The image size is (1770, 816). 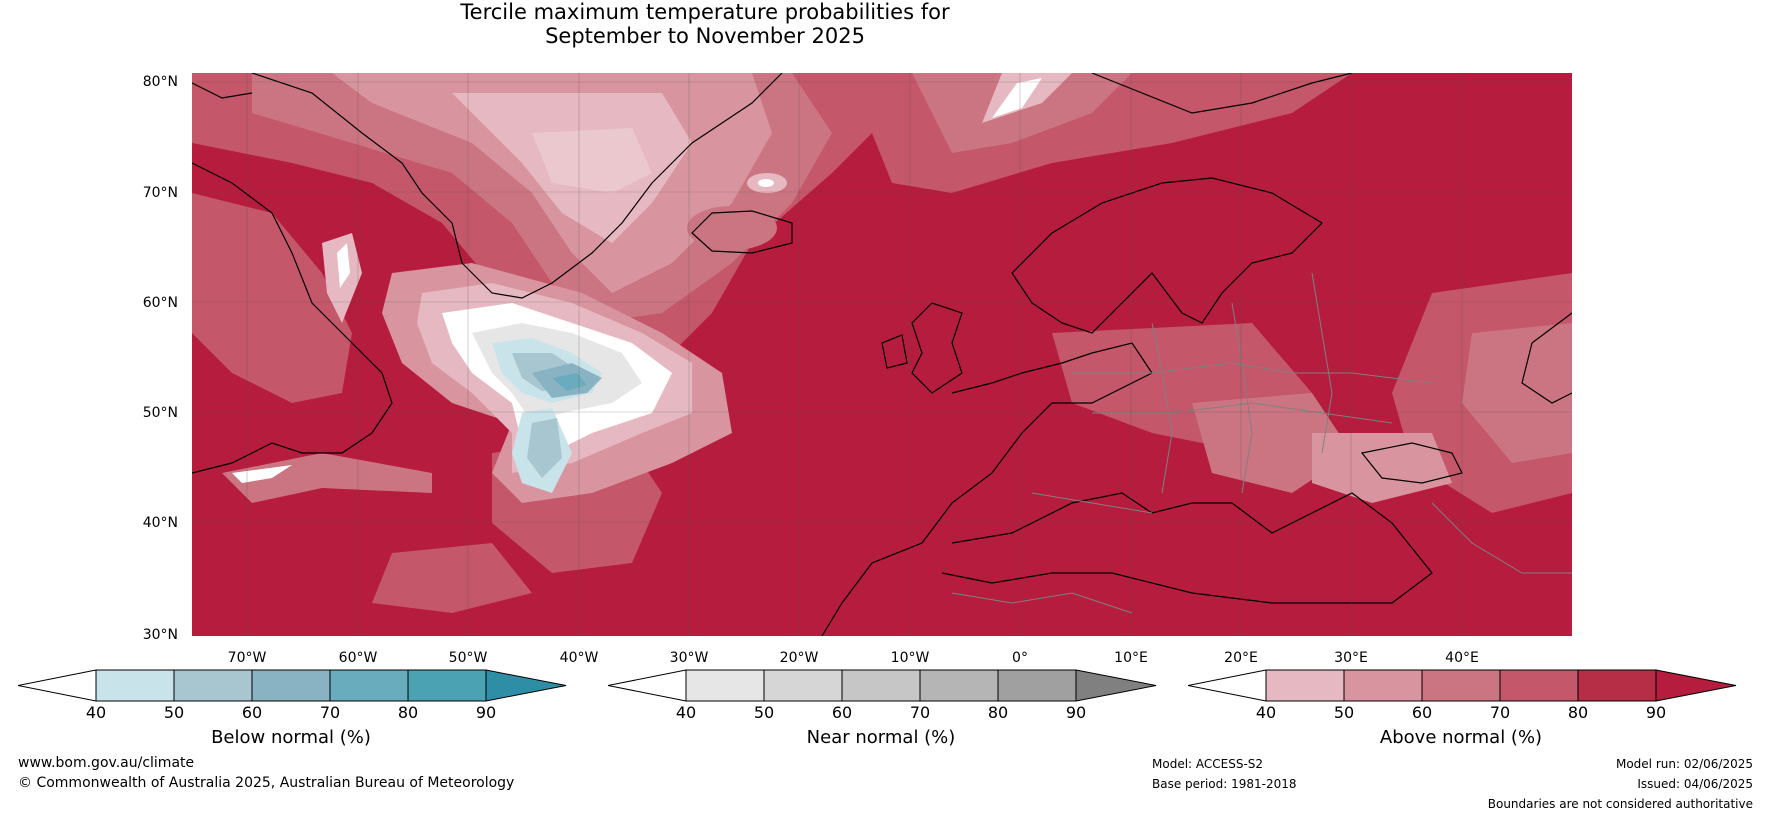 I want to click on colorbar-above-normal, so click(x=1462, y=685).